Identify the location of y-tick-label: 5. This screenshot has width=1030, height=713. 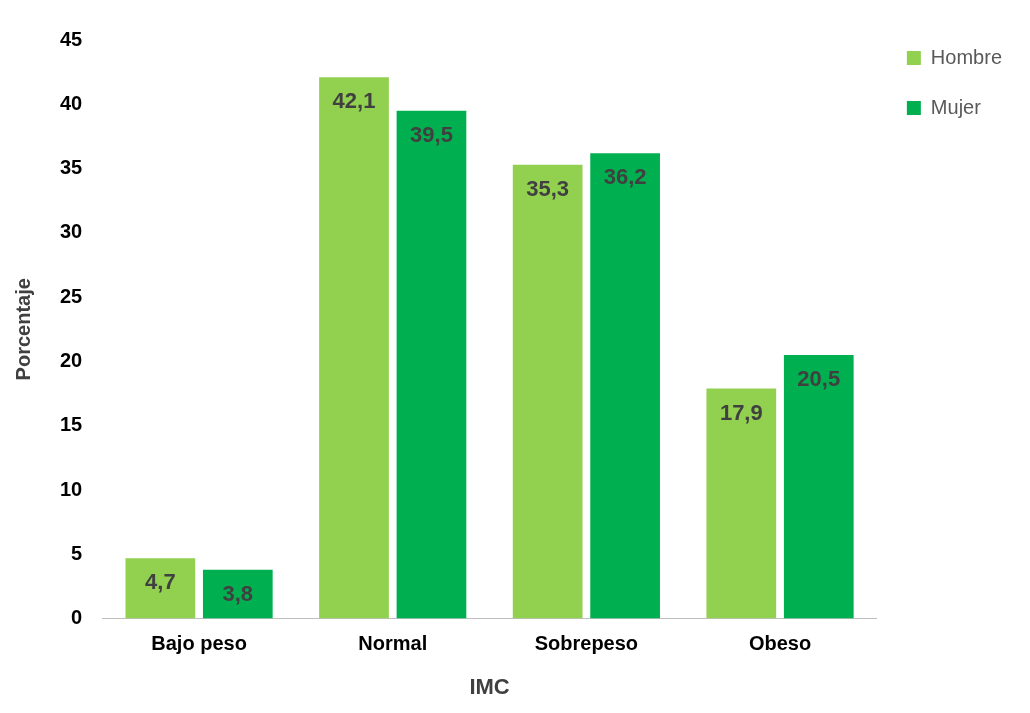
(77, 552).